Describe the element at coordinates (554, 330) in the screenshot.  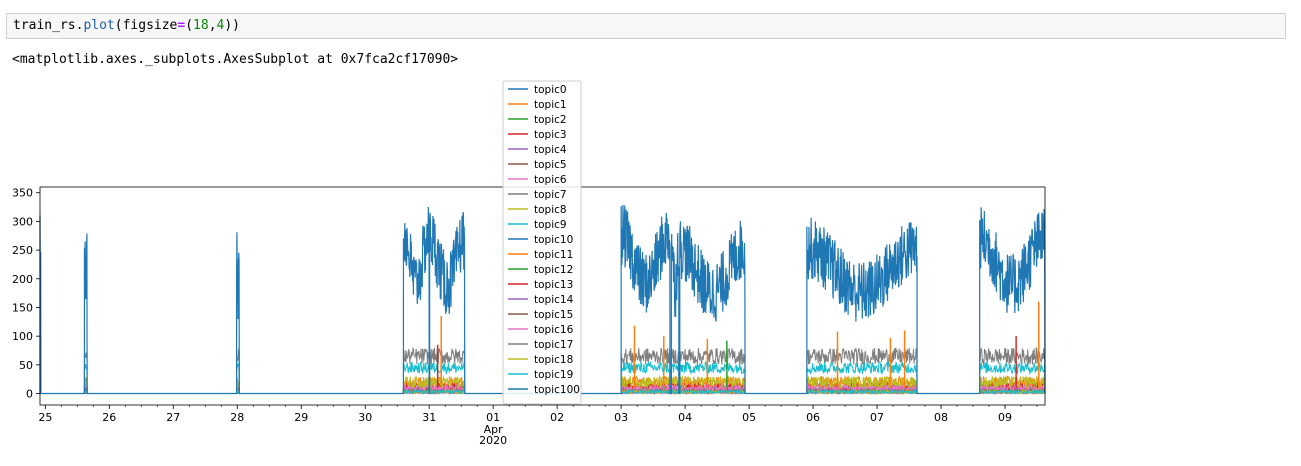
I see `legend-label-topic16: topic16` at that location.